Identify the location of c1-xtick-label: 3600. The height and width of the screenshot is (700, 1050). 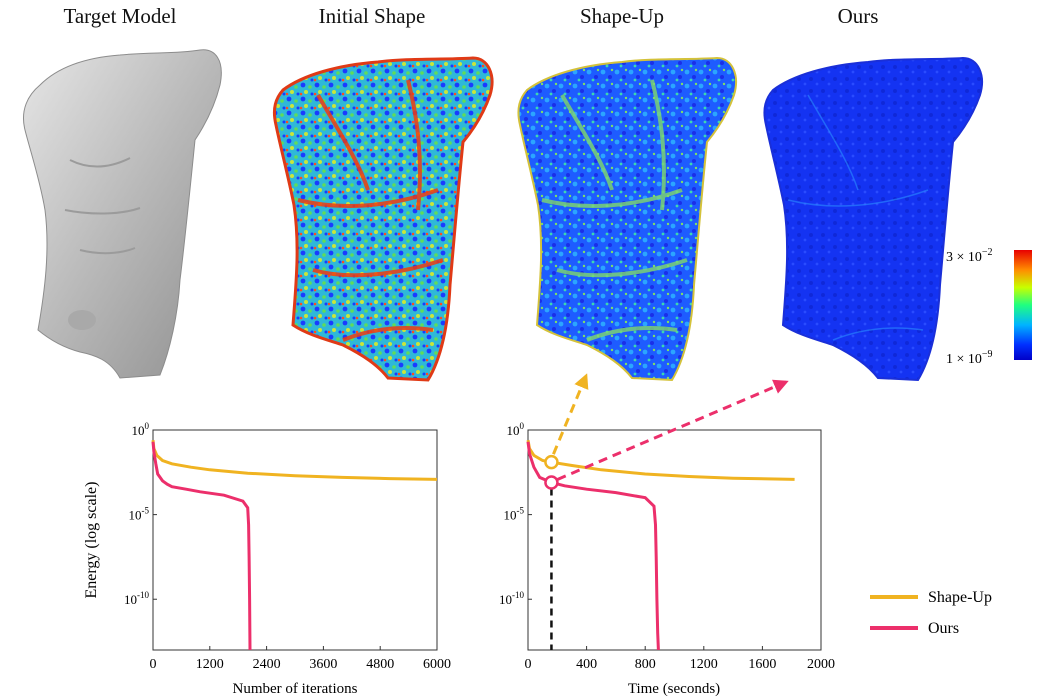
(323, 664).